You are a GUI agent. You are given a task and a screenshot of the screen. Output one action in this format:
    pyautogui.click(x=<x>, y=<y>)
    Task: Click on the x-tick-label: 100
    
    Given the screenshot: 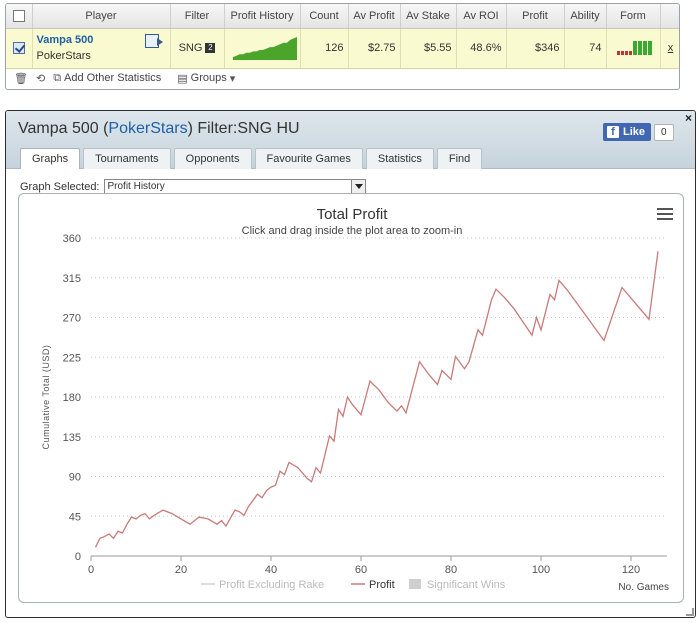 What is the action you would take?
    pyautogui.click(x=541, y=570)
    